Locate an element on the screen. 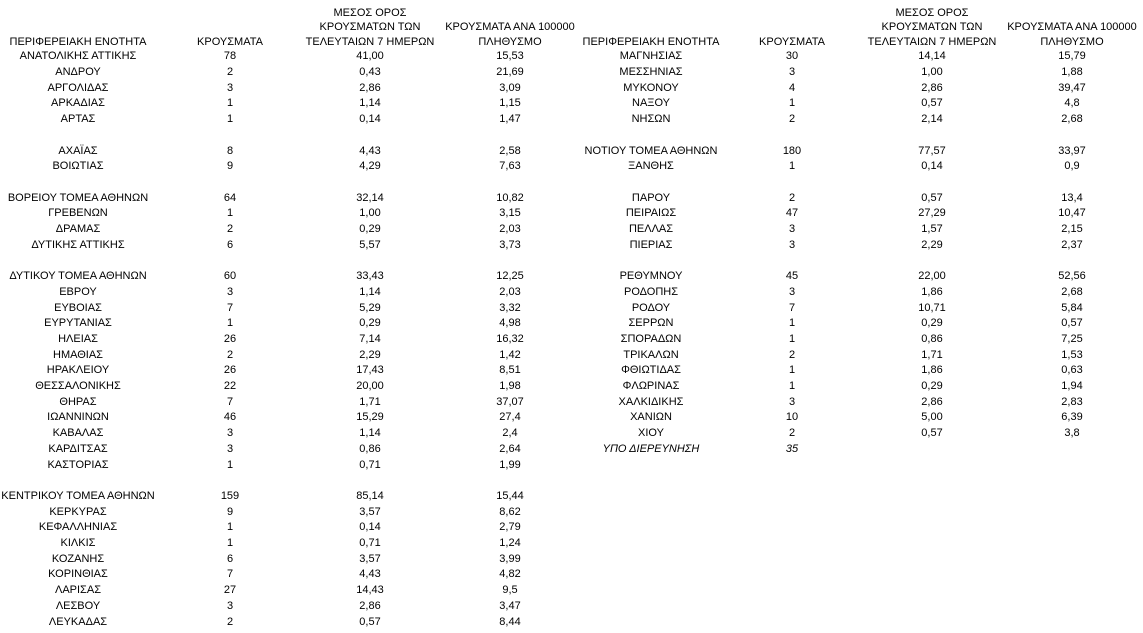  per-100k-cell: 2,68 is located at coordinates (1072, 291).